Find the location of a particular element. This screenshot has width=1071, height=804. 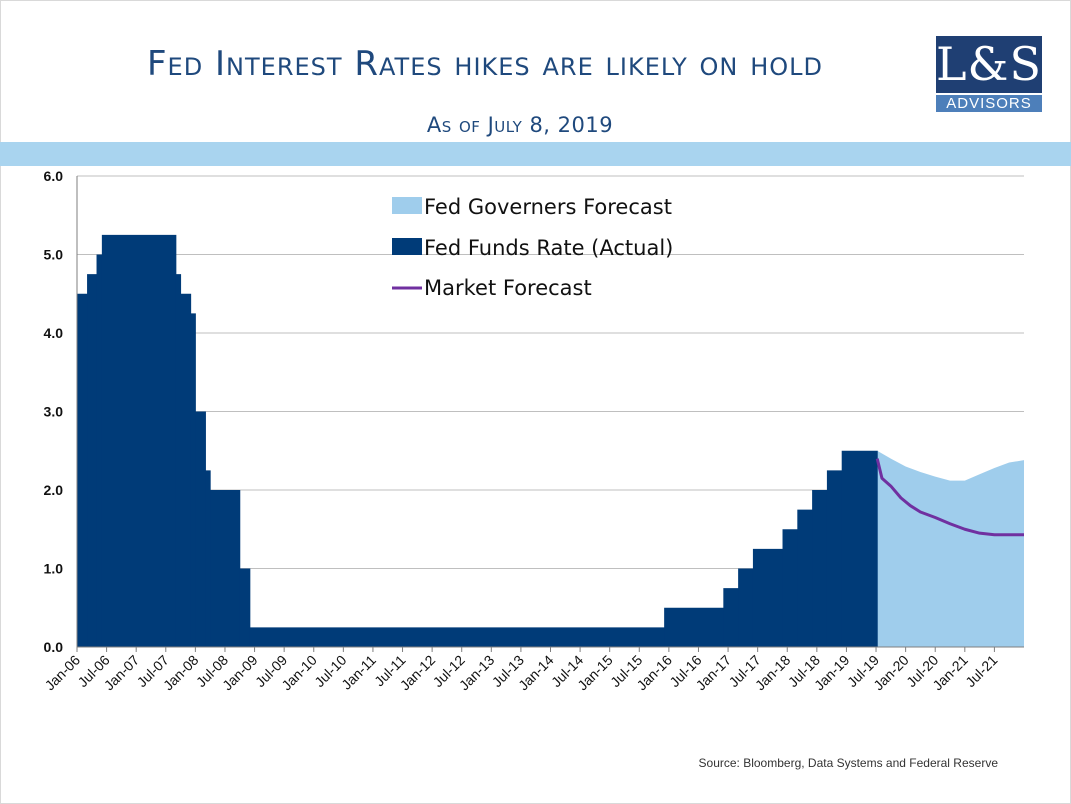

y-tick-label-3.0: 3.0 is located at coordinates (54, 412).